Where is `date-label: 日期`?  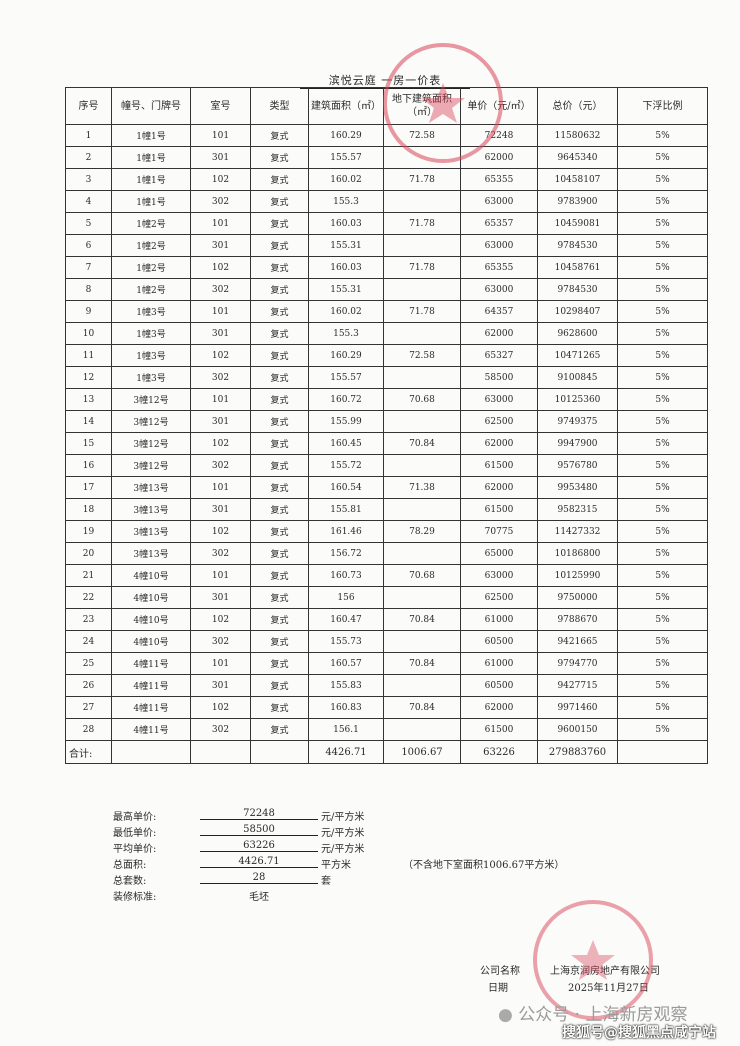 date-label: 日期 is located at coordinates (498, 988).